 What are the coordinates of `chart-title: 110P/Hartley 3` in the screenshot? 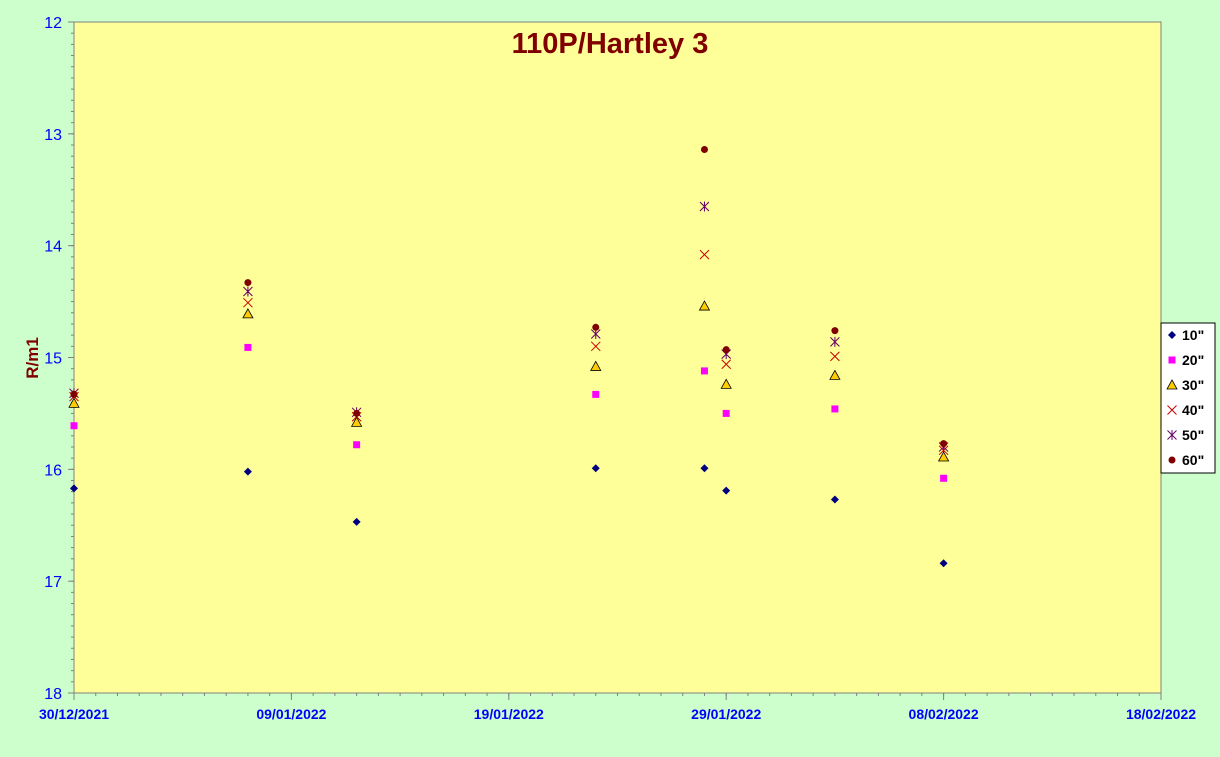 It's located at (610, 44).